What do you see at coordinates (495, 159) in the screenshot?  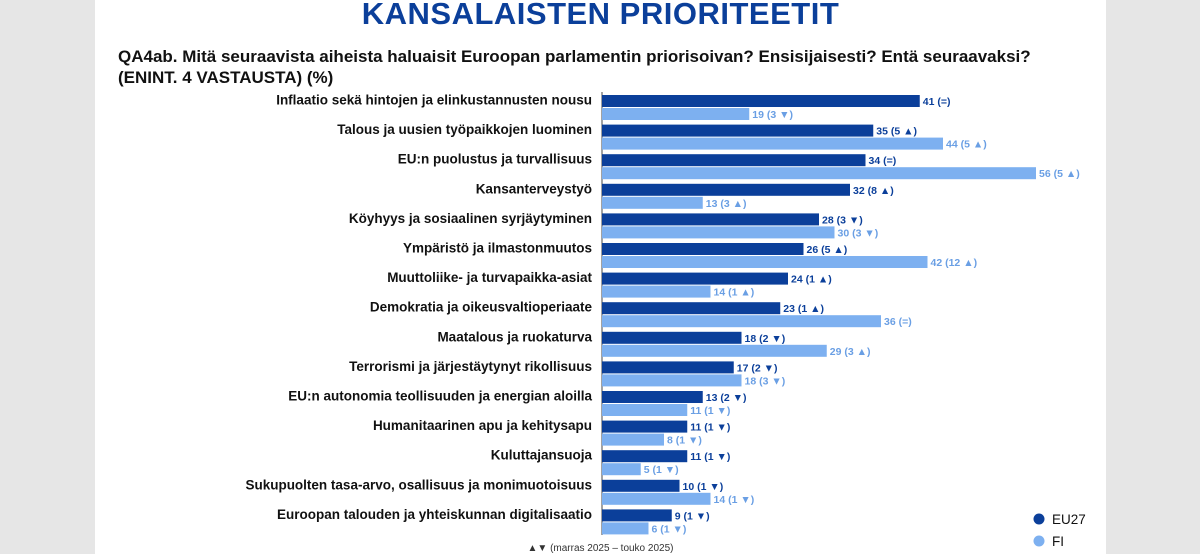 I see `category-label: EU:n puolustus ja turvallisuus` at bounding box center [495, 159].